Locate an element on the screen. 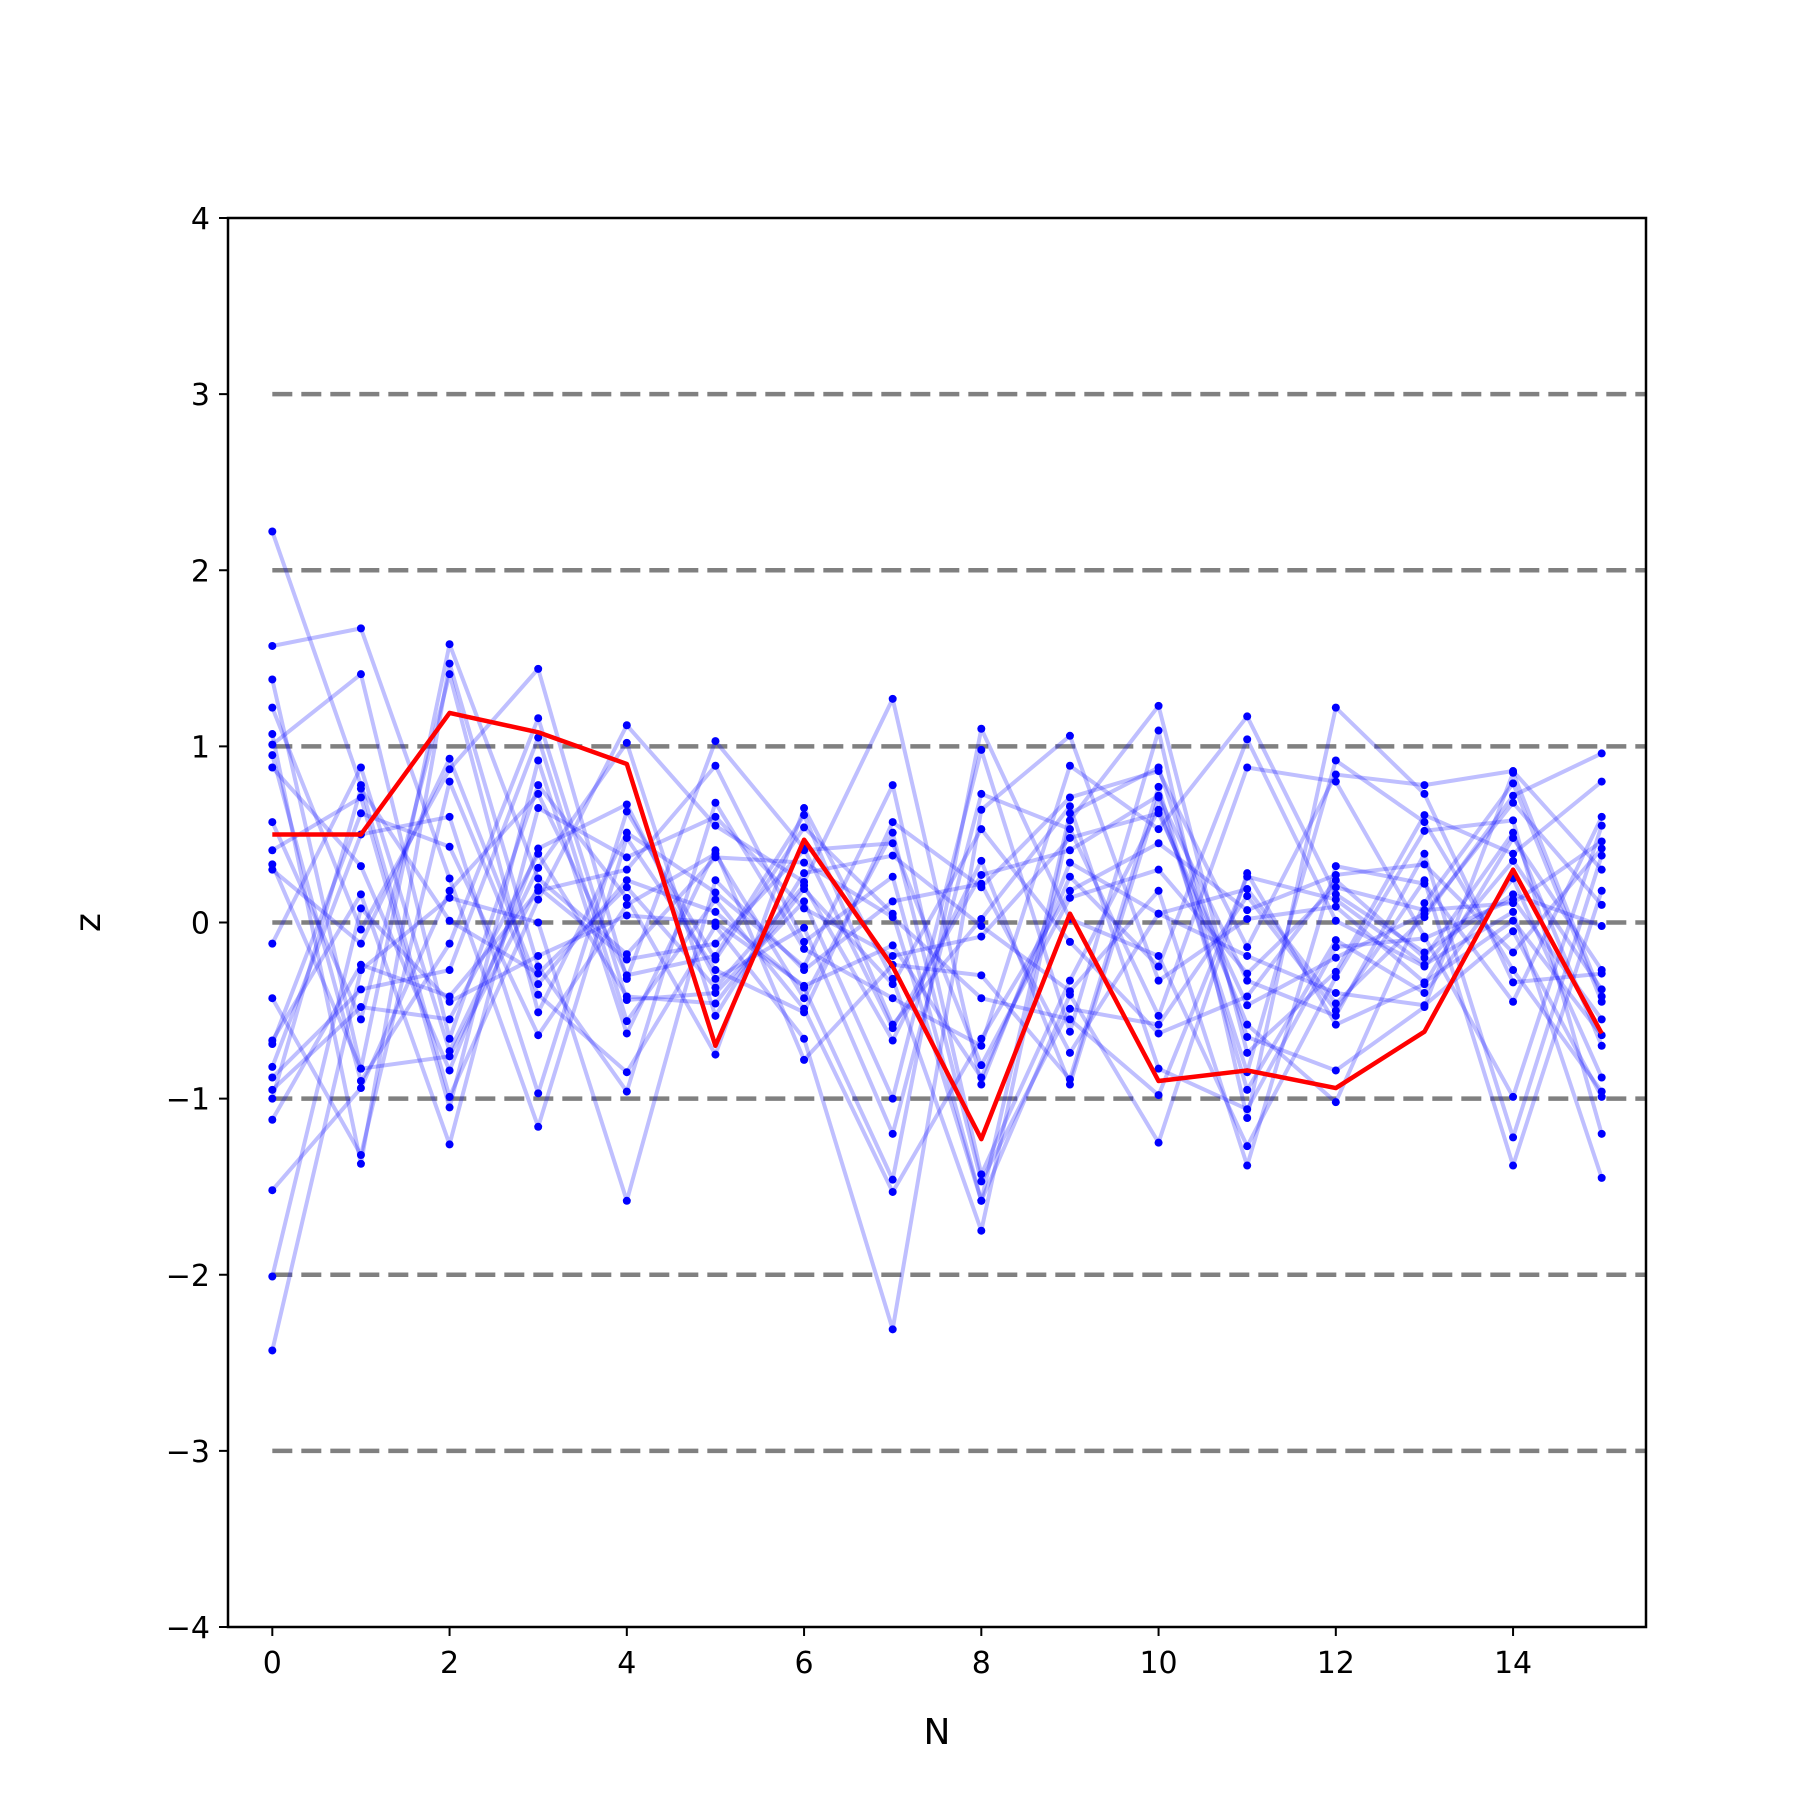  y-tick-label: 1 is located at coordinates (200, 747).